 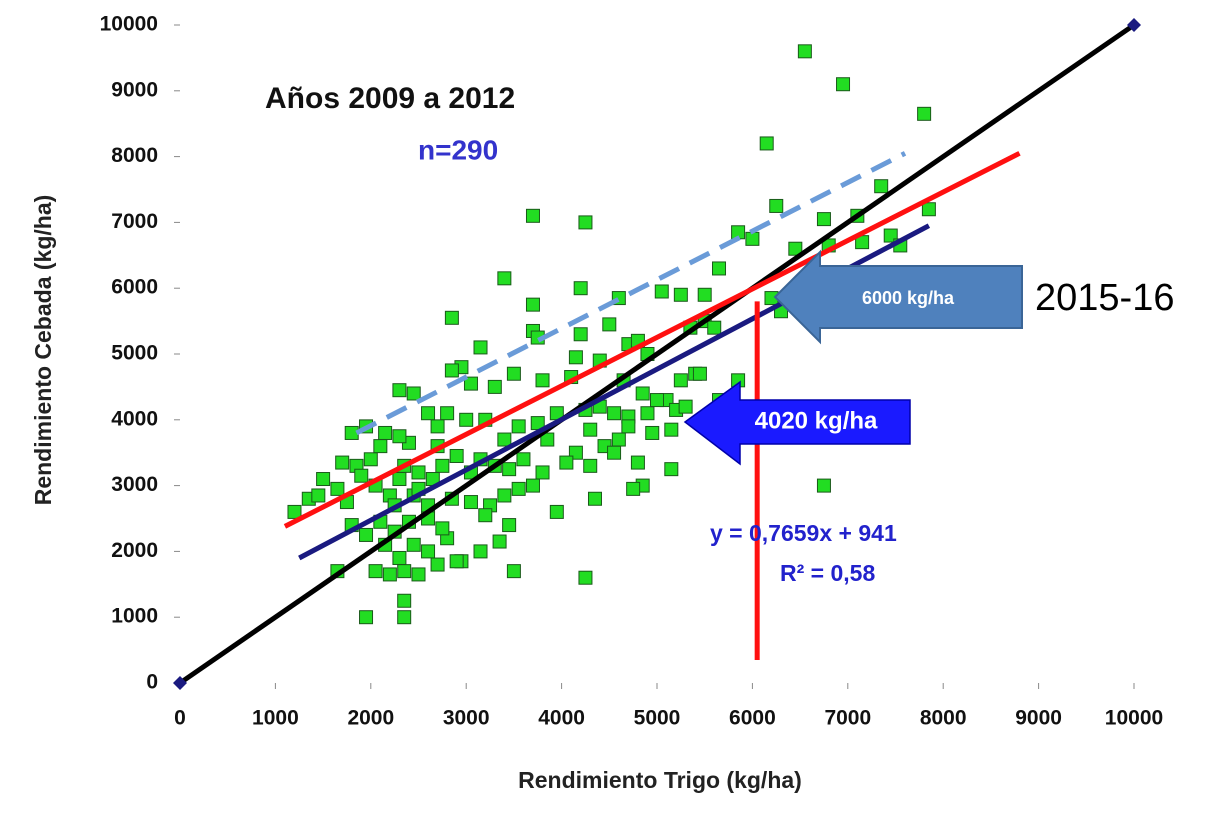 I want to click on y-tick-label: 9000, so click(x=134, y=89).